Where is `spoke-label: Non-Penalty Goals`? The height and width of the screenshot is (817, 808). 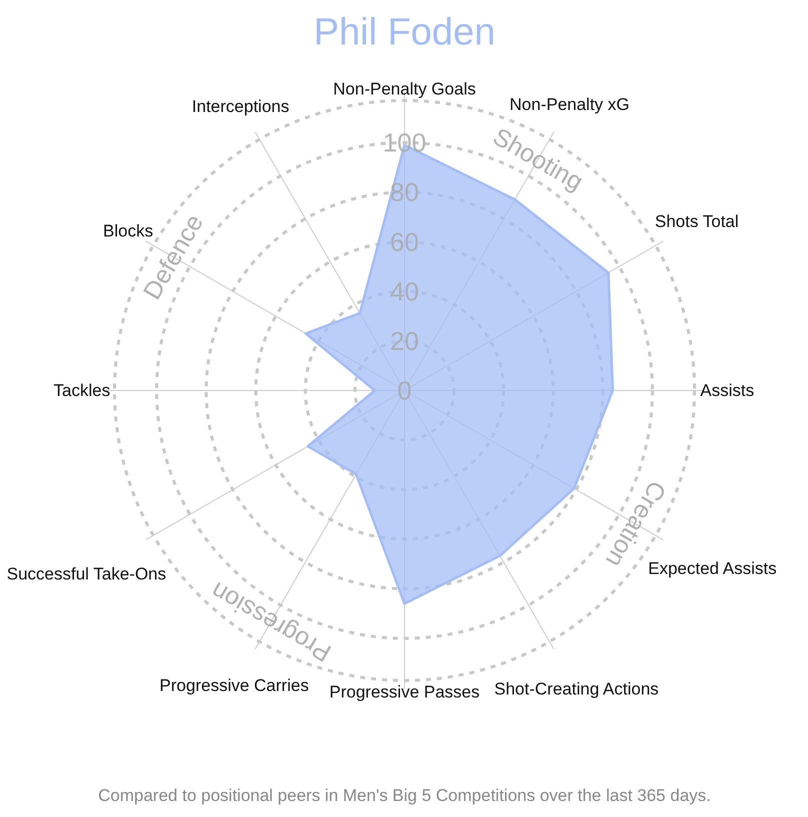
spoke-label: Non-Penalty Goals is located at coordinates (404, 89).